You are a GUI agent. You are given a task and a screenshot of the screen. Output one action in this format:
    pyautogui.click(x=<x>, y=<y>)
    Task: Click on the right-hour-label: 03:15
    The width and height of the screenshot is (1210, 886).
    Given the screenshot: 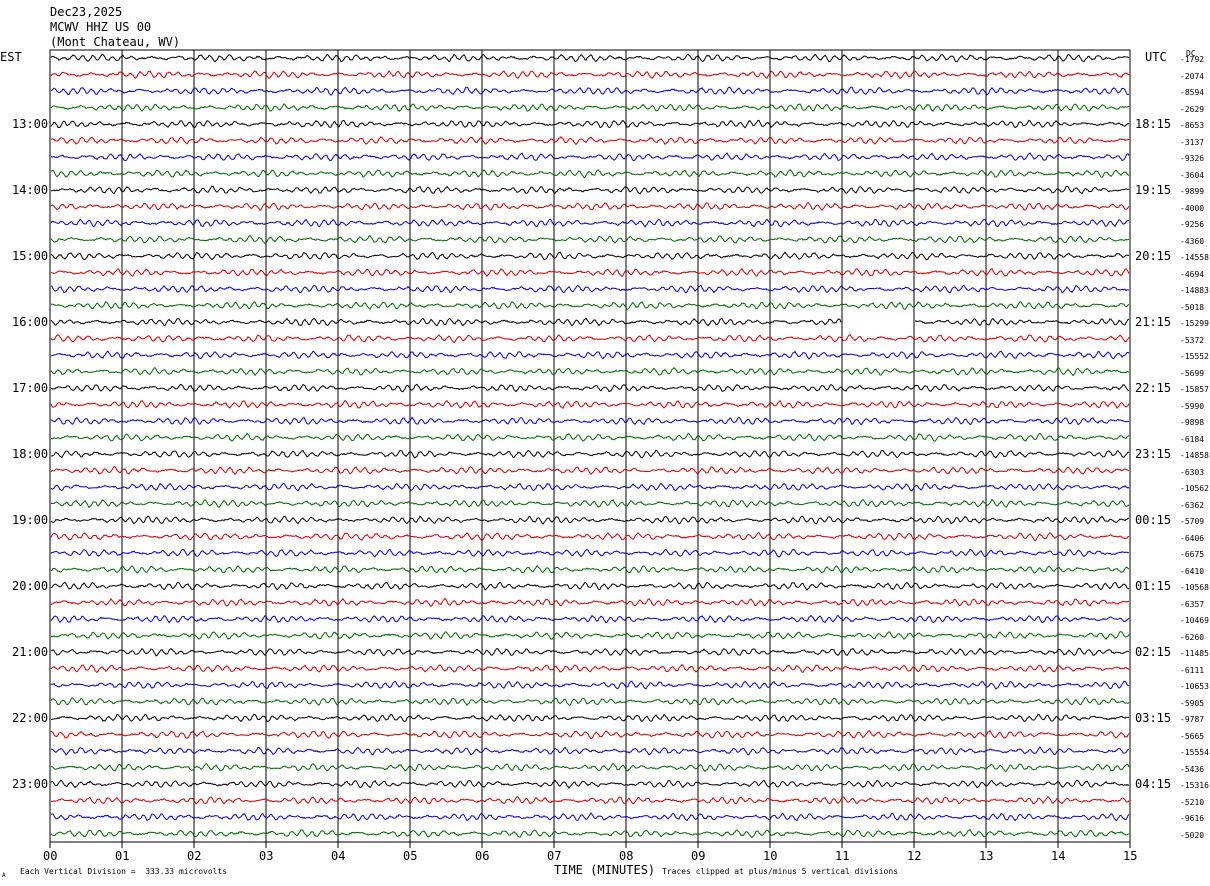 What is the action you would take?
    pyautogui.click(x=1153, y=718)
    